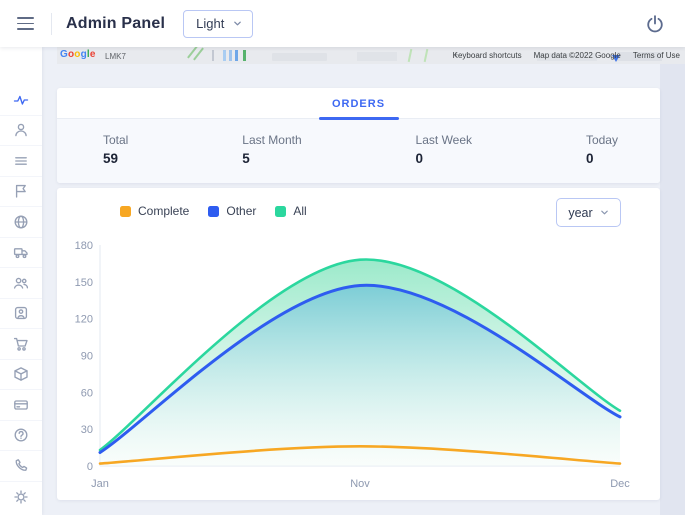  What do you see at coordinates (272, 140) in the screenshot?
I see `stat-label: Last Month` at bounding box center [272, 140].